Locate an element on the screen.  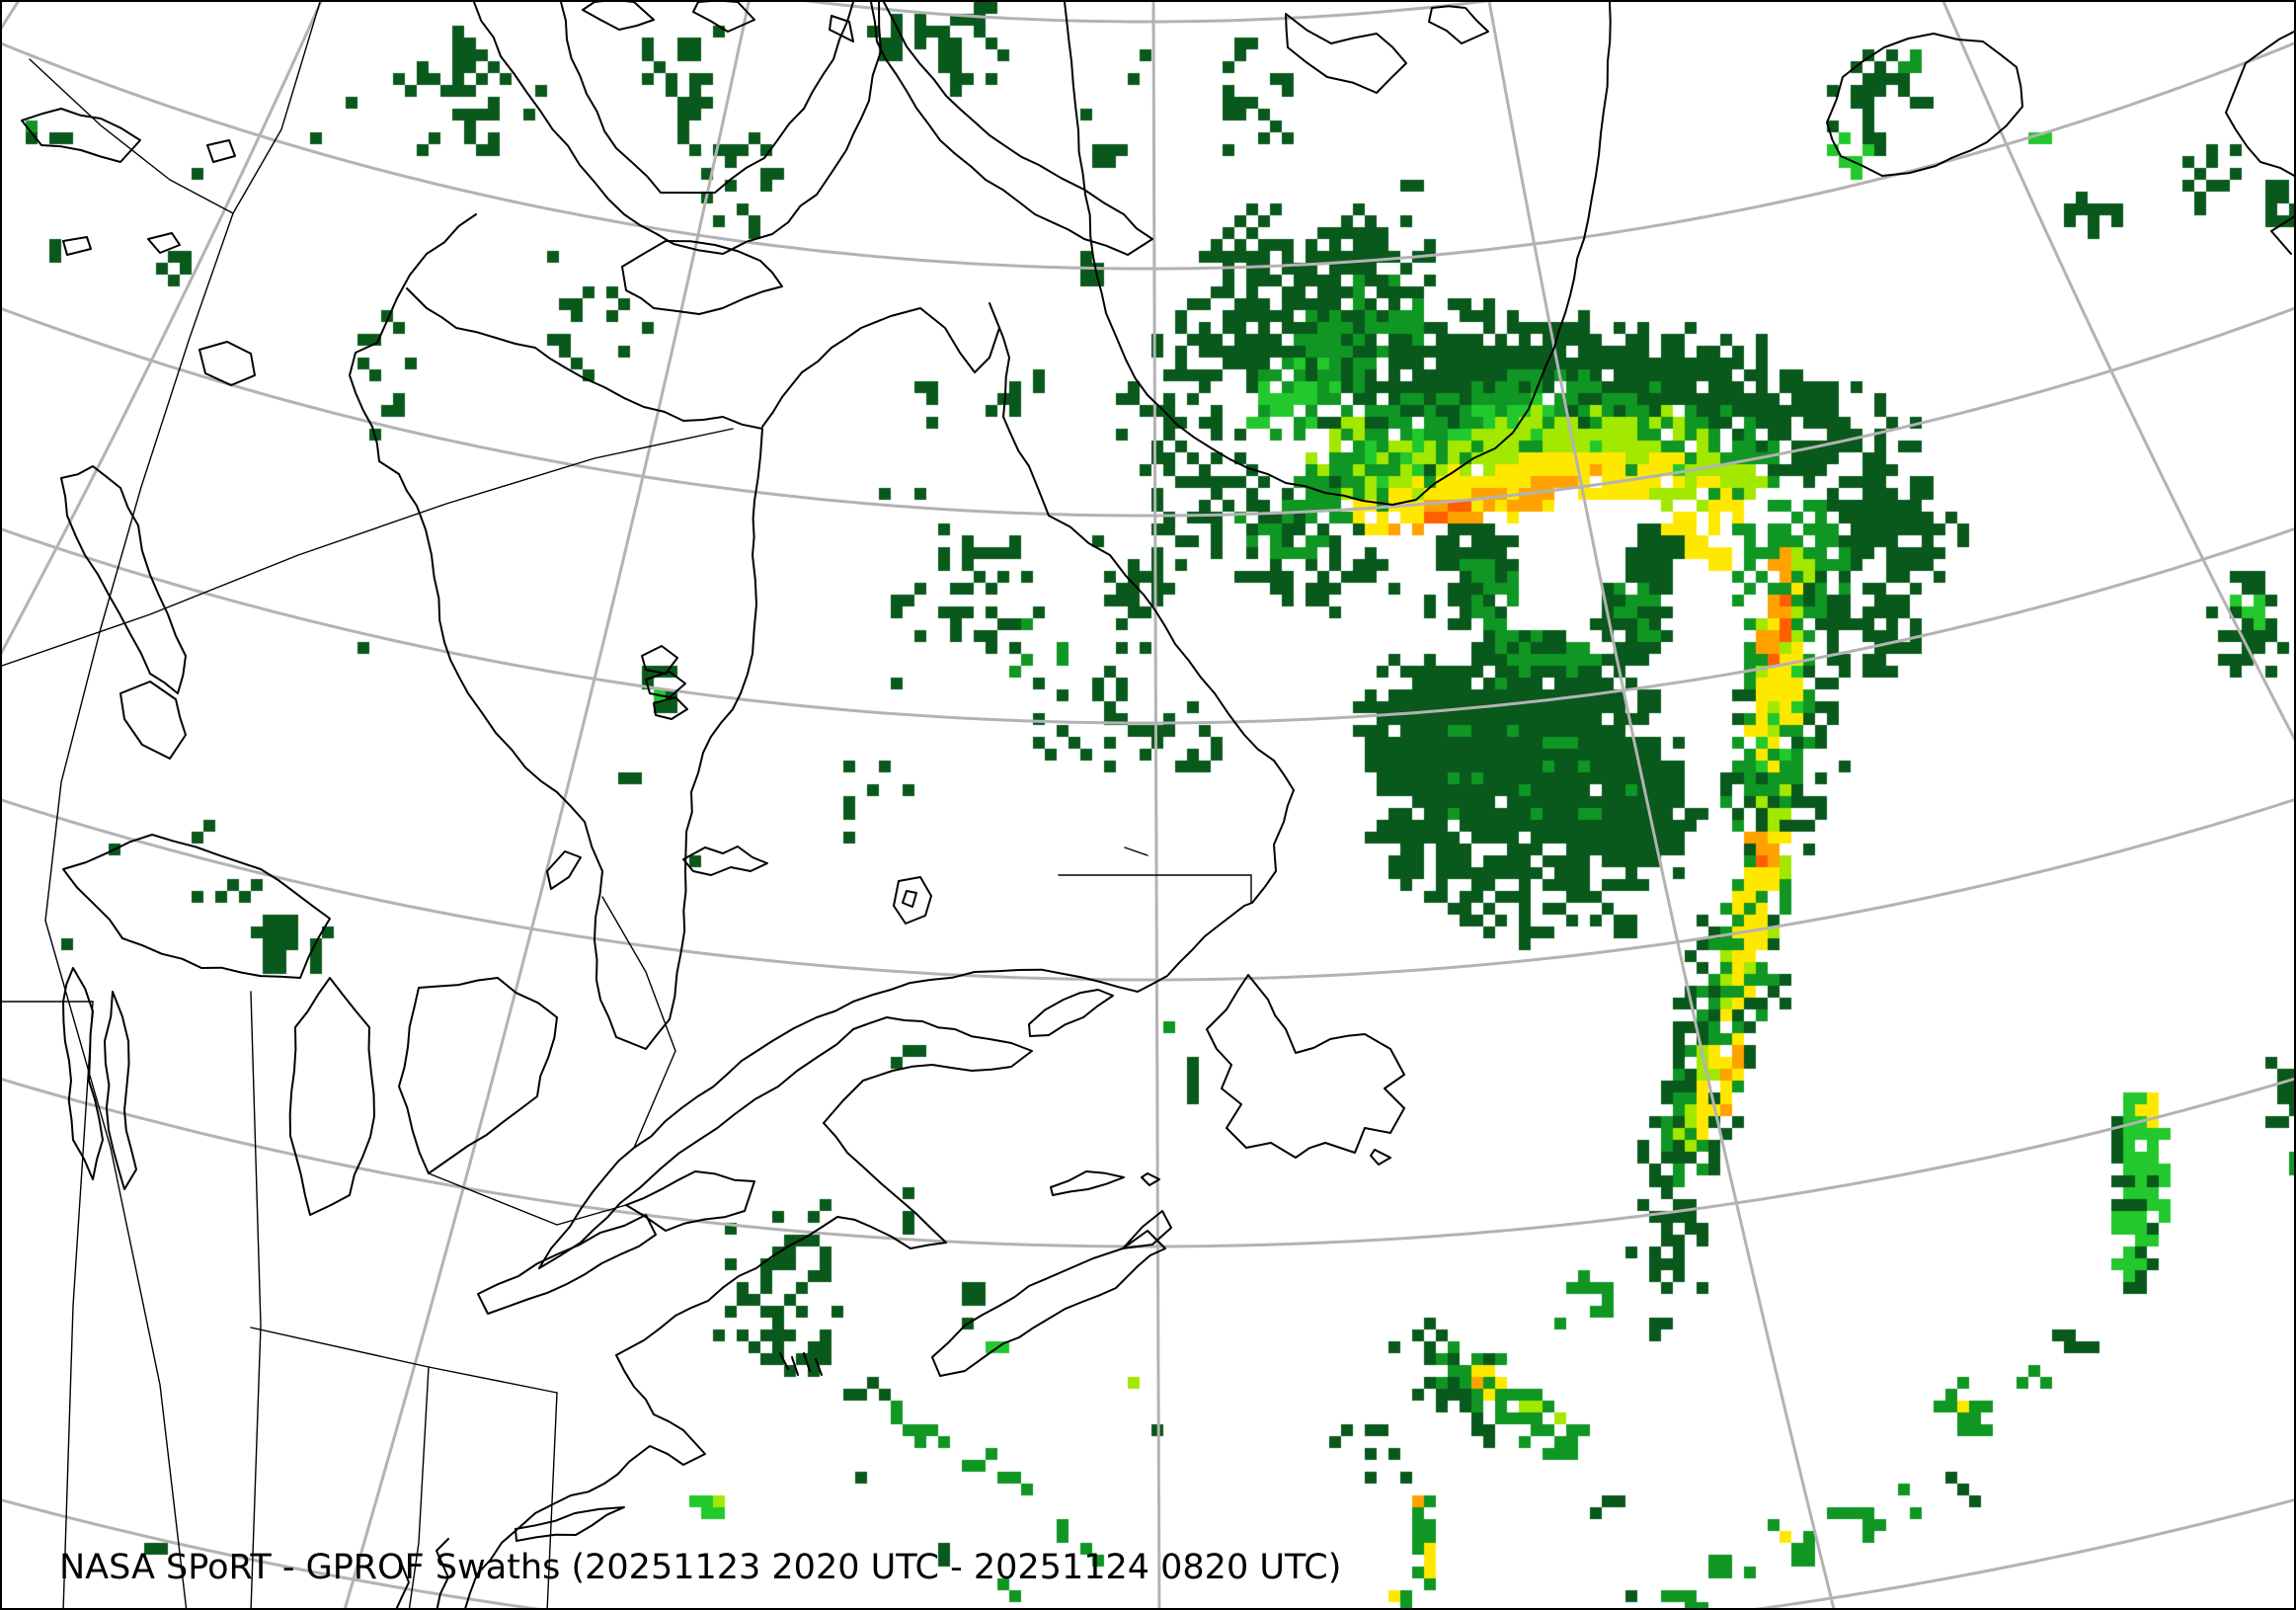
hatch-marks is located at coordinates (801, 1364).